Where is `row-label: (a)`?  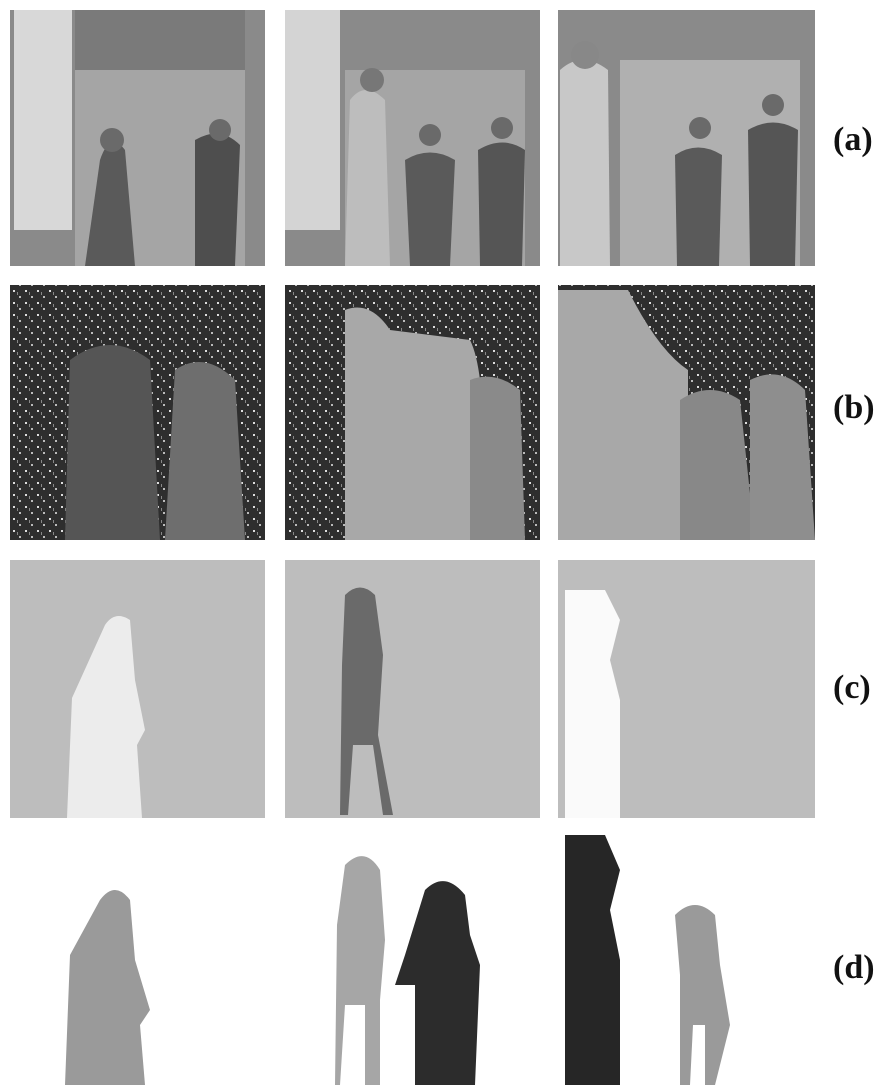
row-label: (a) is located at coordinates (853, 139).